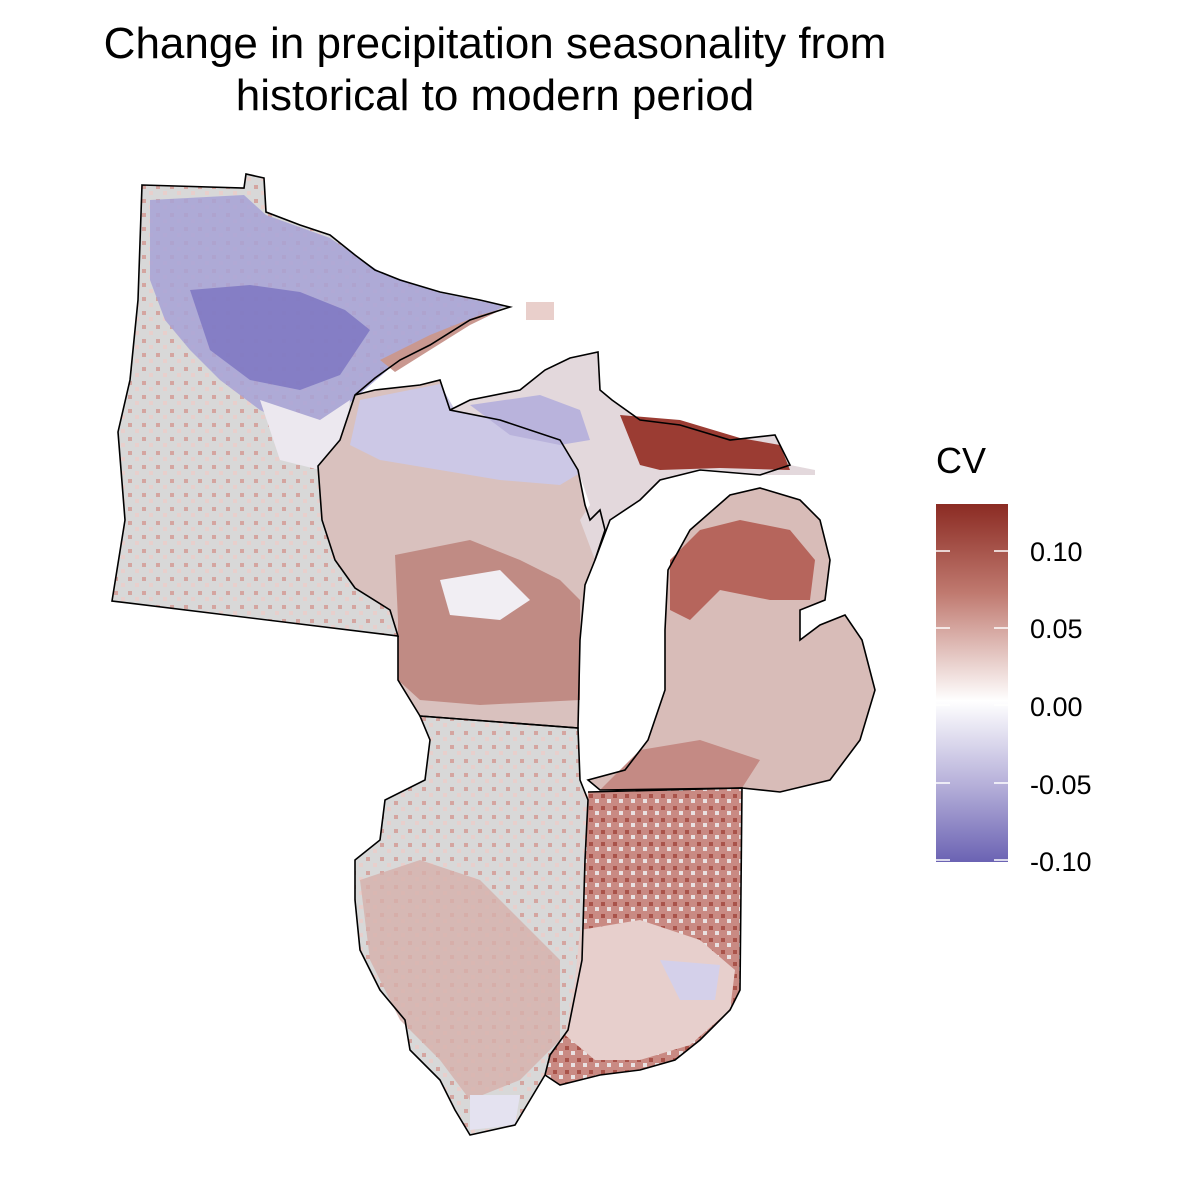 This screenshot has height=1181, width=1181. Describe the element at coordinates (662, 572) in the screenshot. I see `state-michigan` at that location.